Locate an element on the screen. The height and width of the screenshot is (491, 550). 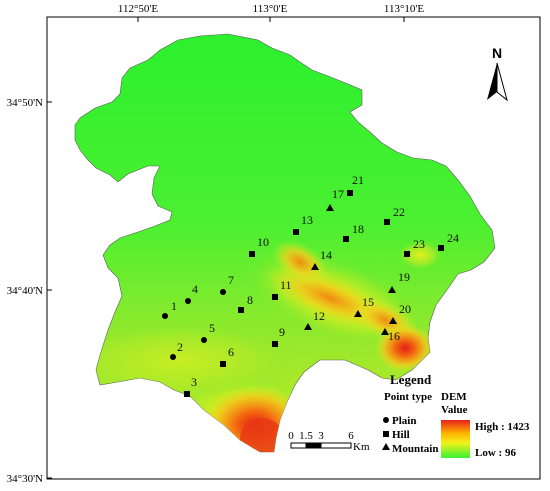
left-tick-label: 34°40'N is located at coordinates (25, 291).